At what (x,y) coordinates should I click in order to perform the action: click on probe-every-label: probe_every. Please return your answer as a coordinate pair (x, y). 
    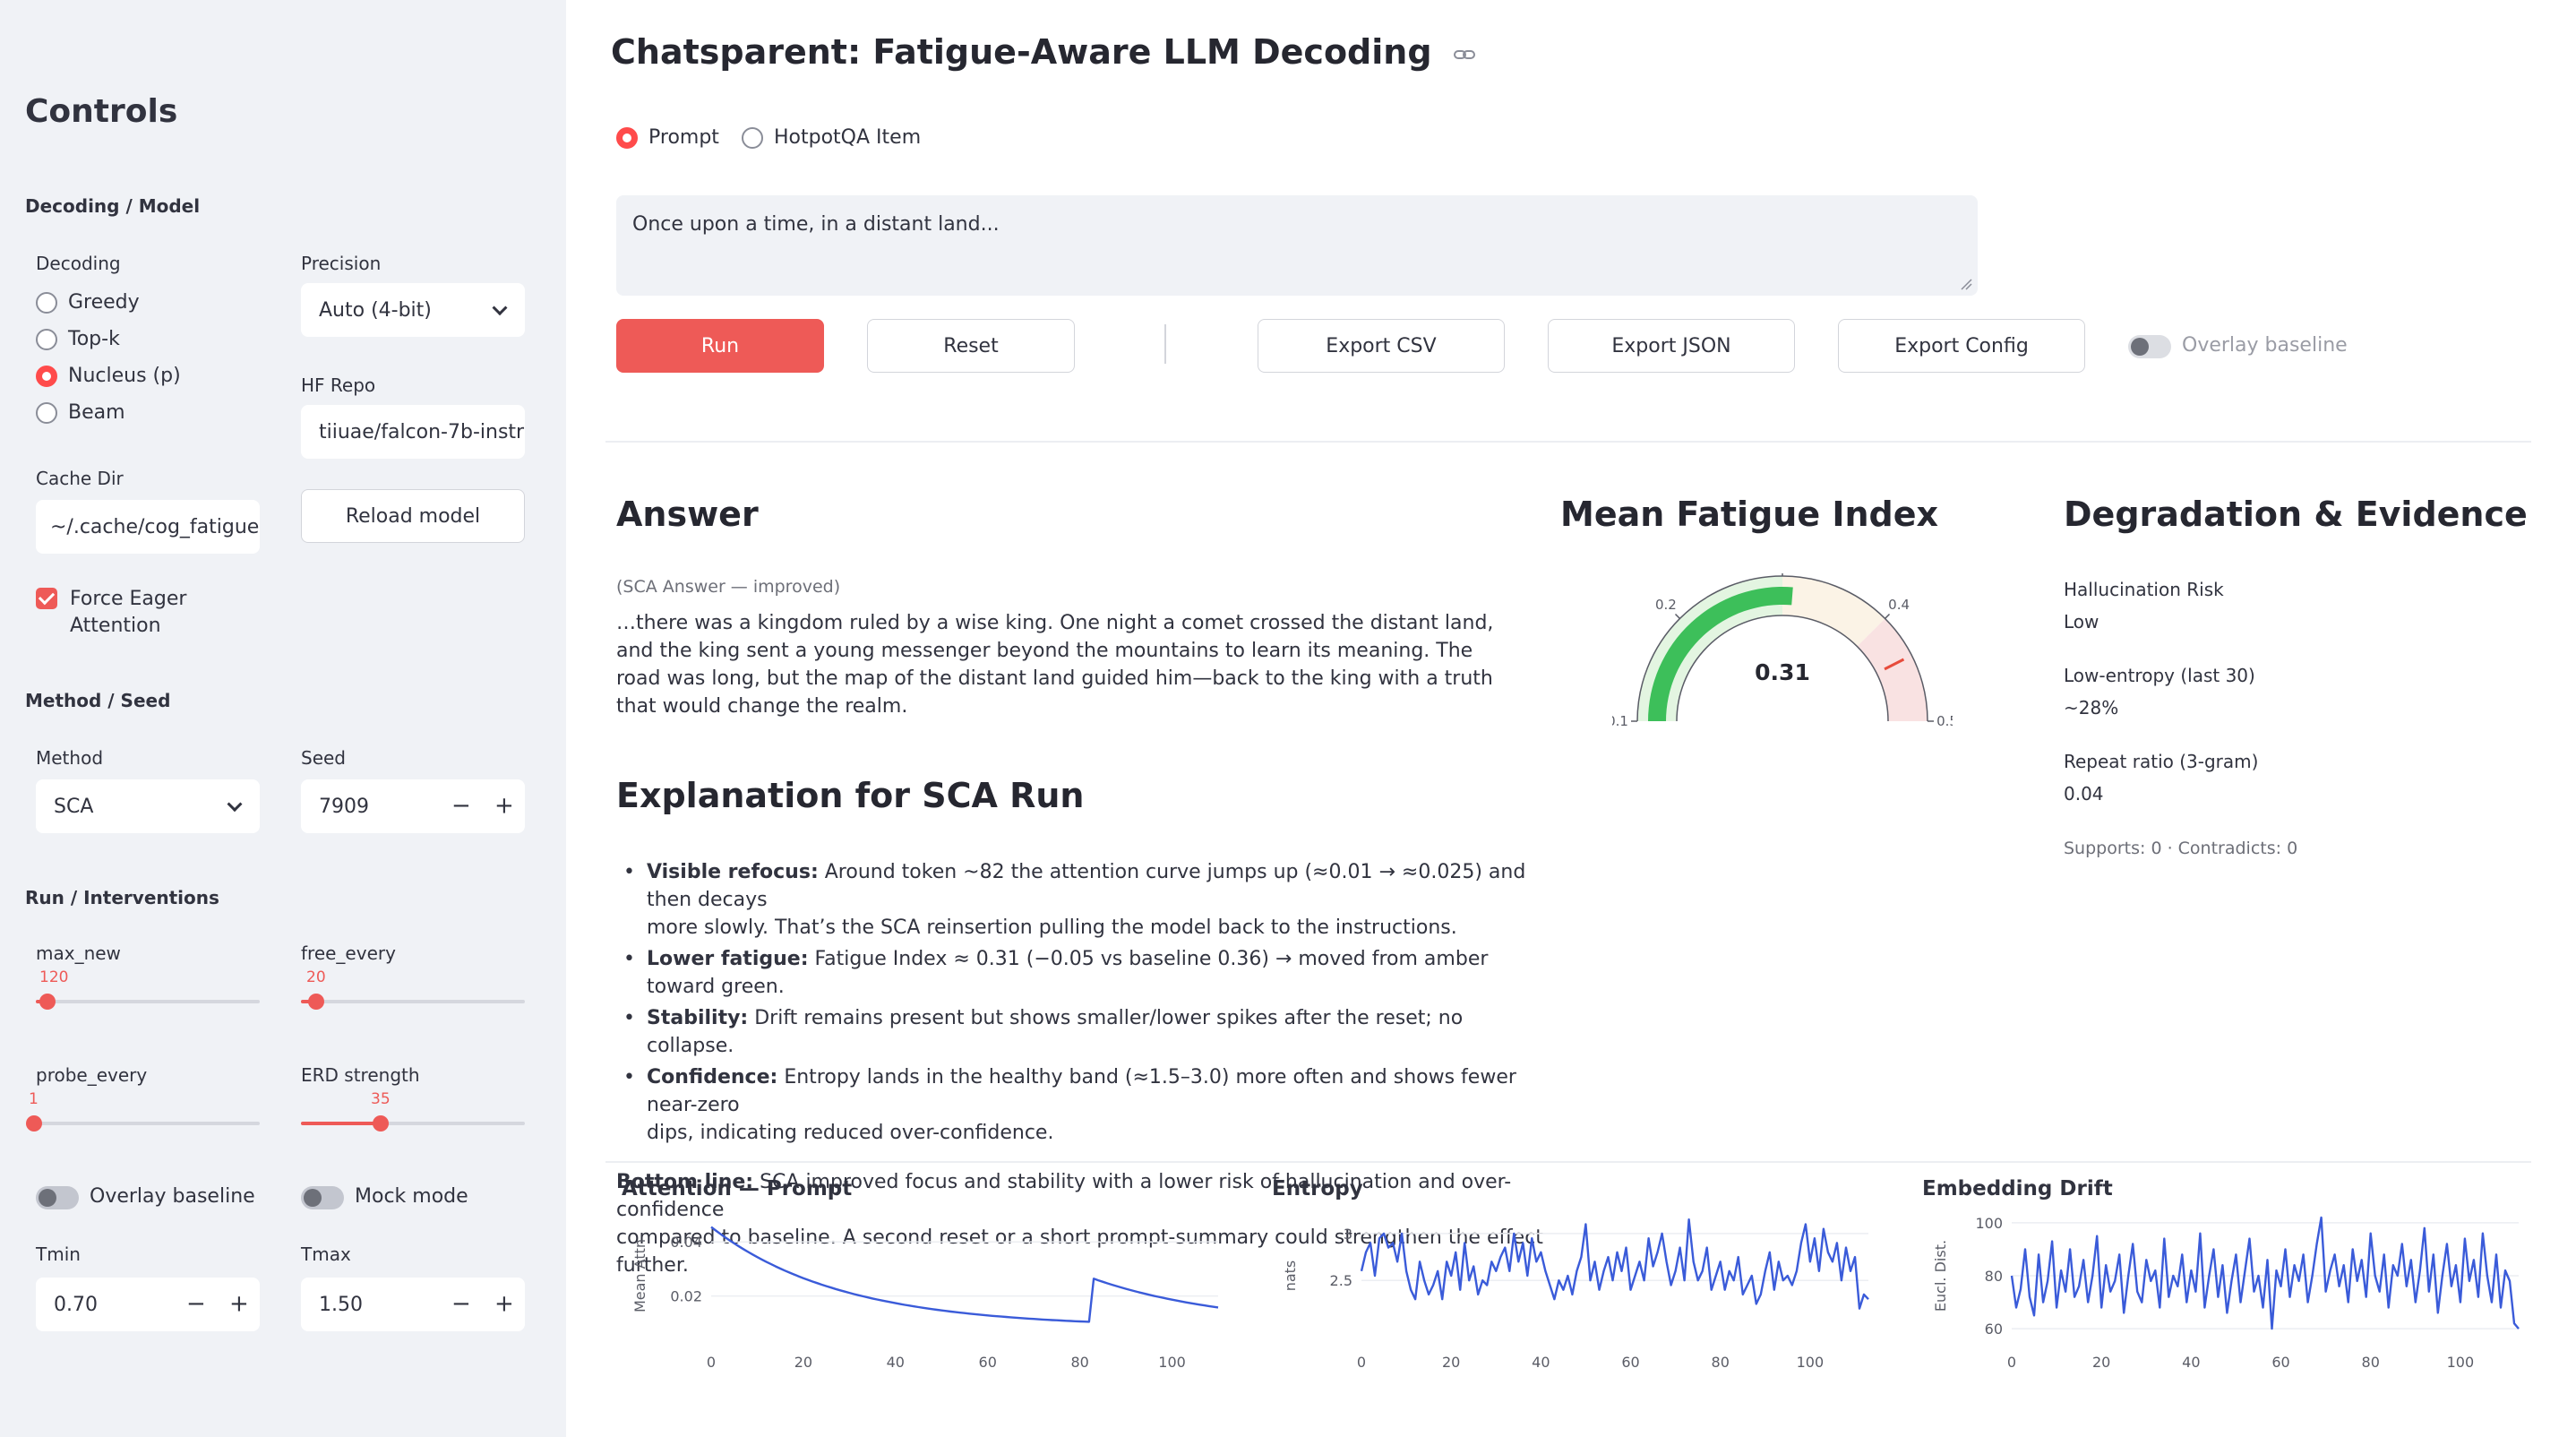
    Looking at the image, I should click on (92, 1075).